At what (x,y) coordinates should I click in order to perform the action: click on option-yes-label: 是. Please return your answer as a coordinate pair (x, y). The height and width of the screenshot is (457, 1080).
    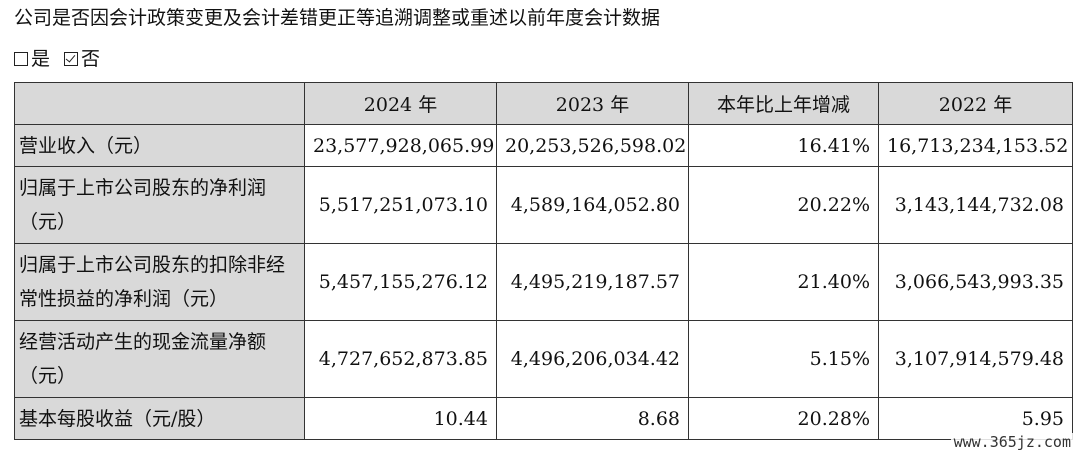
    Looking at the image, I should click on (41, 59).